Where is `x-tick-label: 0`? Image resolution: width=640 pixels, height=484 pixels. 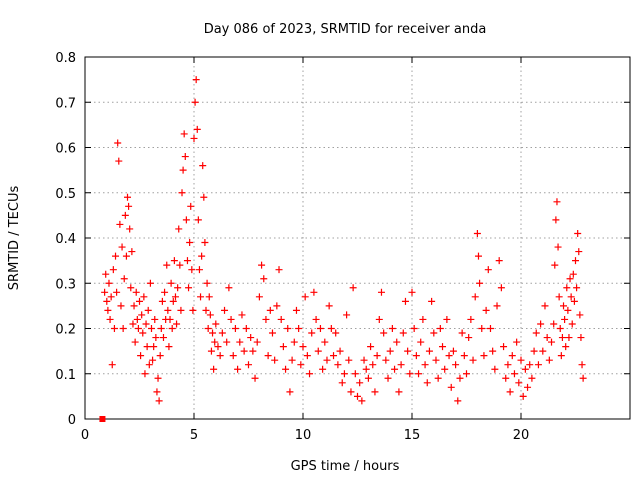 x-tick-label: 0 is located at coordinates (85, 435).